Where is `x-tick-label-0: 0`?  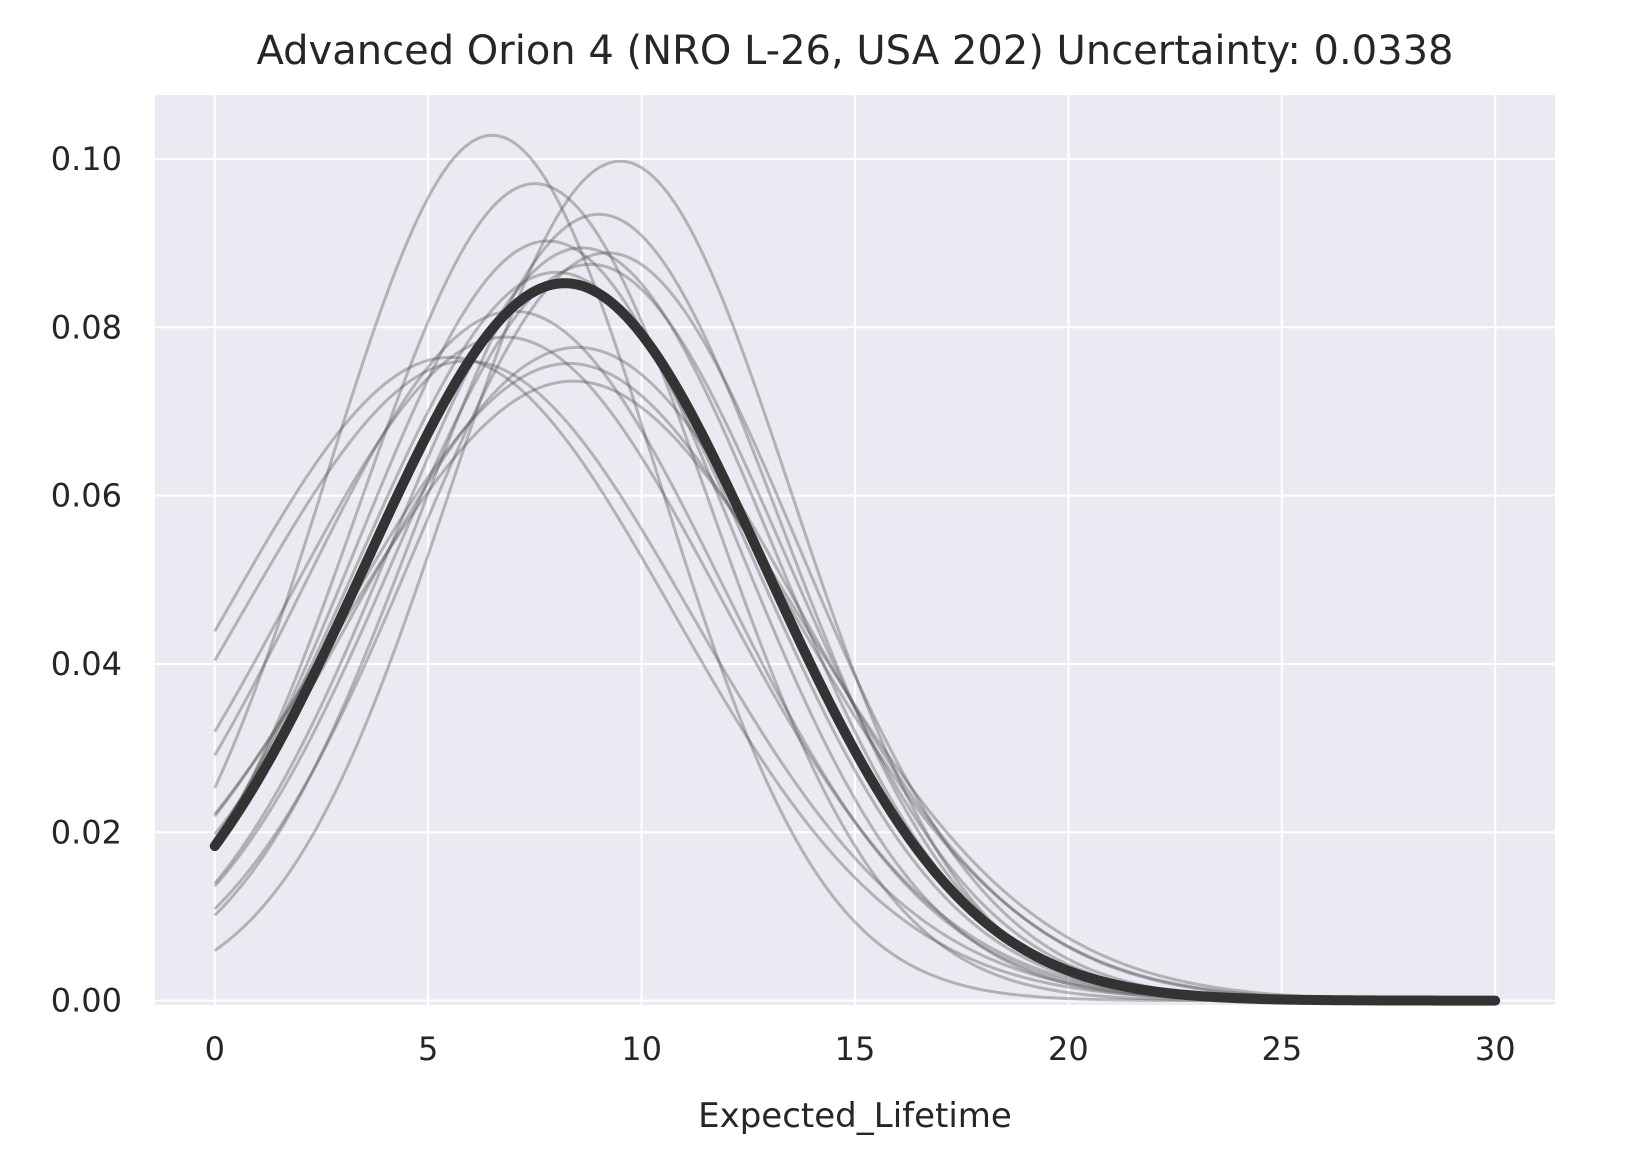 x-tick-label-0: 0 is located at coordinates (215, 1049).